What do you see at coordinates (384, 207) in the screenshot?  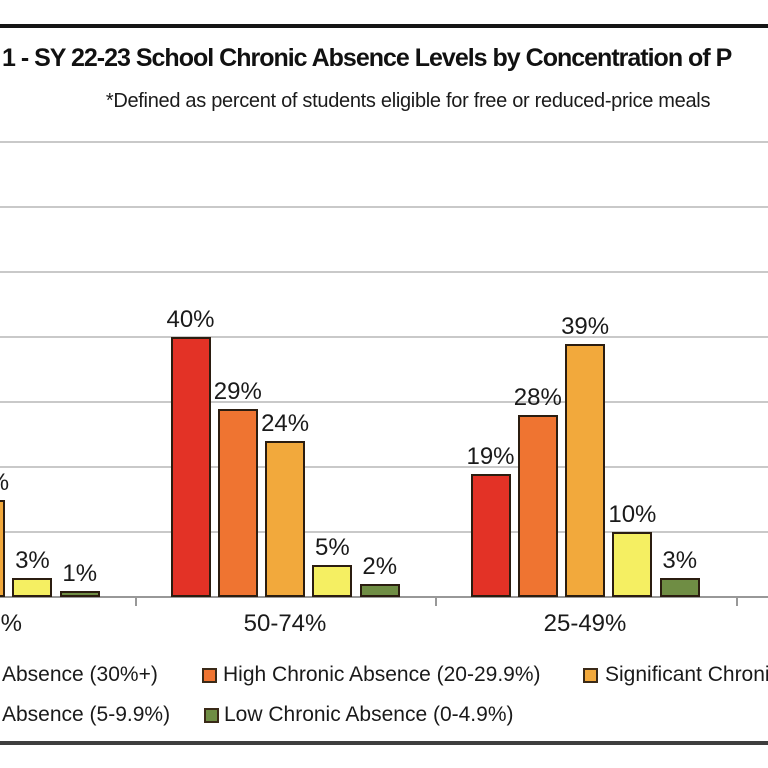 I see `gridline-60pct` at bounding box center [384, 207].